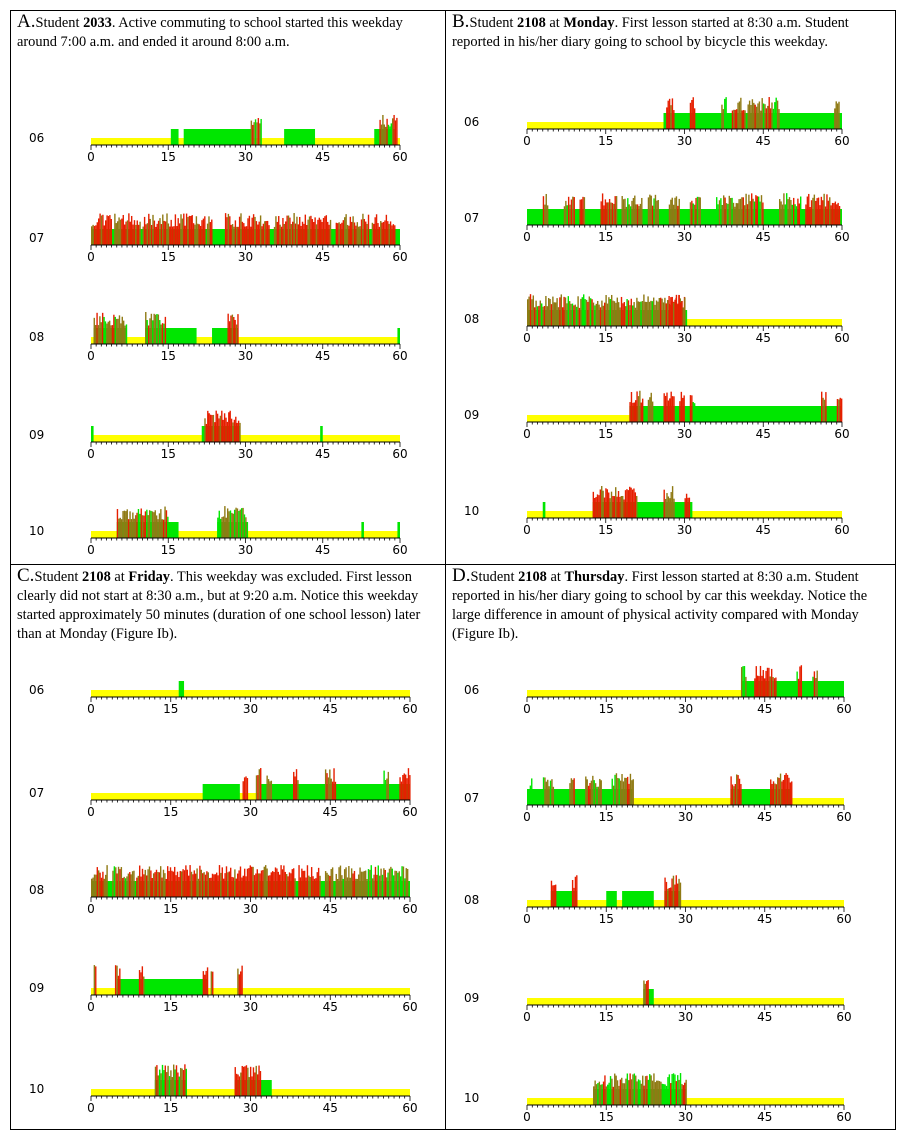 Image resolution: width=906 pixels, height=1140 pixels. Describe the element at coordinates (36, 435) in the screenshot. I see `hour-label: 09` at that location.